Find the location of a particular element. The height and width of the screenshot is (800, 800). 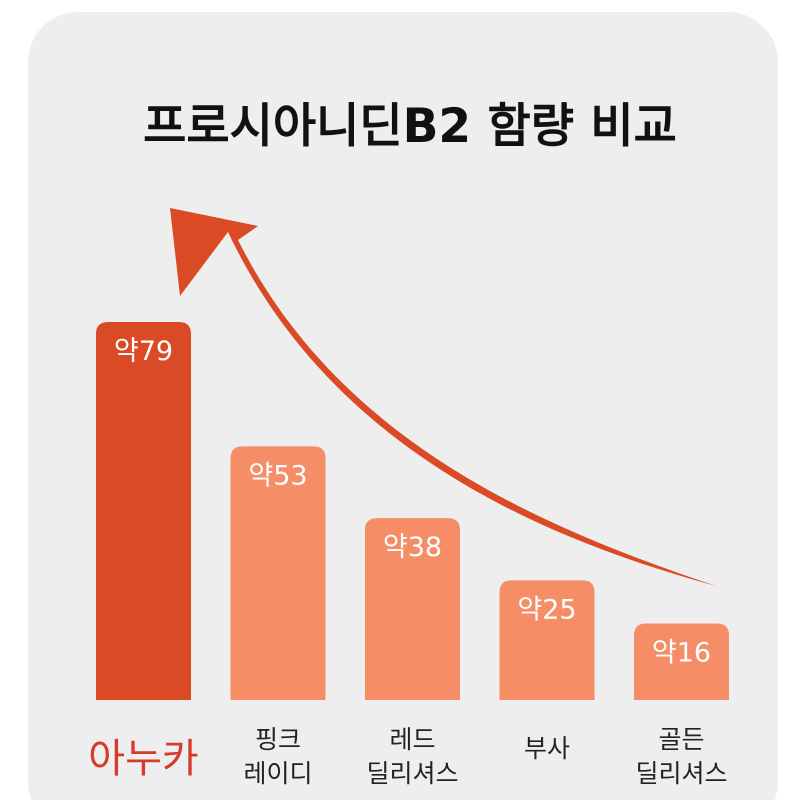

bar-value-label: 약79 is located at coordinates (143, 351).